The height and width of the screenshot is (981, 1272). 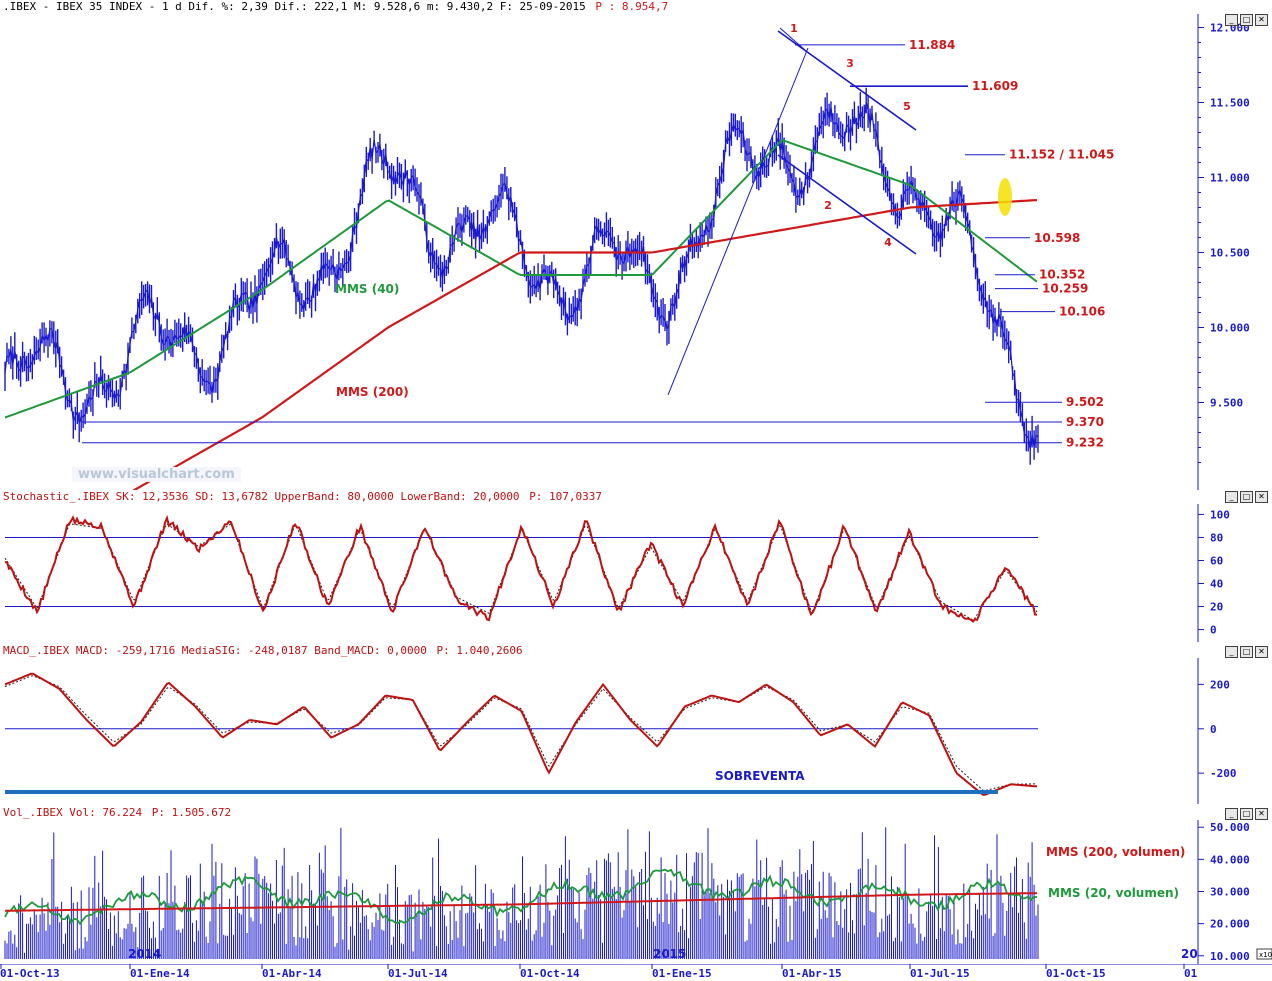 I want to click on vol-mms20-label: MMS (20, volumen), so click(x=1113, y=893).